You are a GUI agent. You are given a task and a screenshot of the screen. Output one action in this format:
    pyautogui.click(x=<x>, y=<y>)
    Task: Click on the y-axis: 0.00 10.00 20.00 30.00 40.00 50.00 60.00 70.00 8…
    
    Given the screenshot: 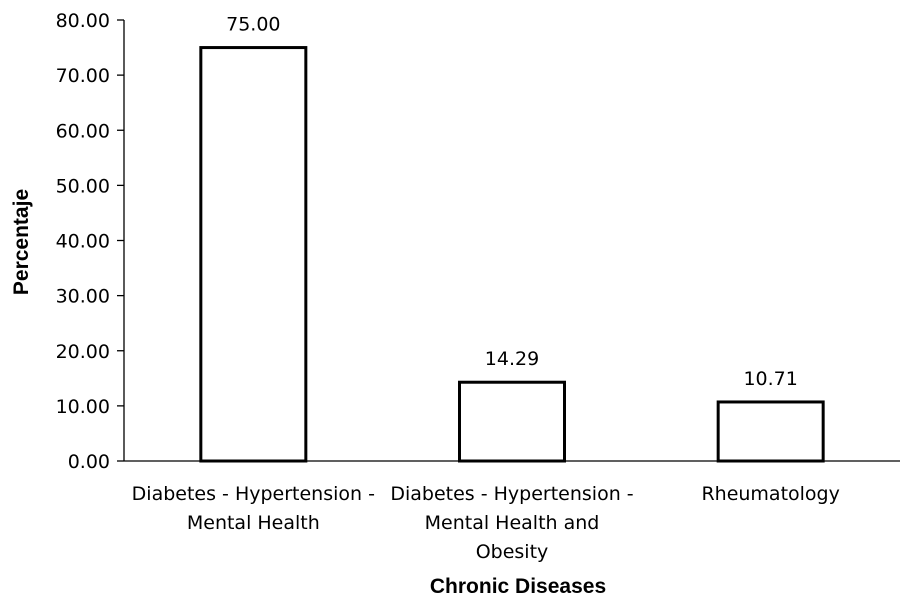 What is the action you would take?
    pyautogui.click(x=90, y=241)
    